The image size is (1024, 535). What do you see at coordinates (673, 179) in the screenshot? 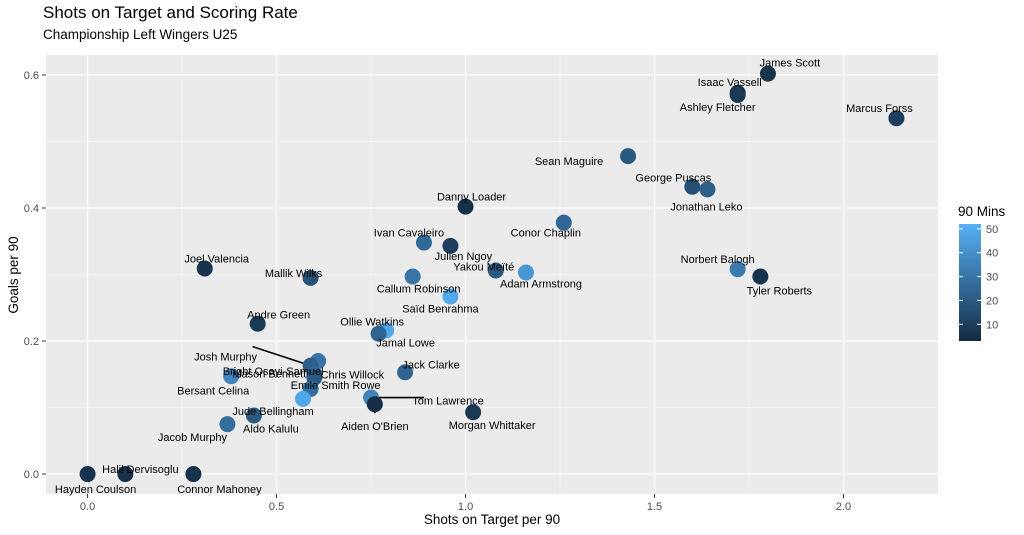
I see `point-label-george-puscas: George Puscas` at bounding box center [673, 179].